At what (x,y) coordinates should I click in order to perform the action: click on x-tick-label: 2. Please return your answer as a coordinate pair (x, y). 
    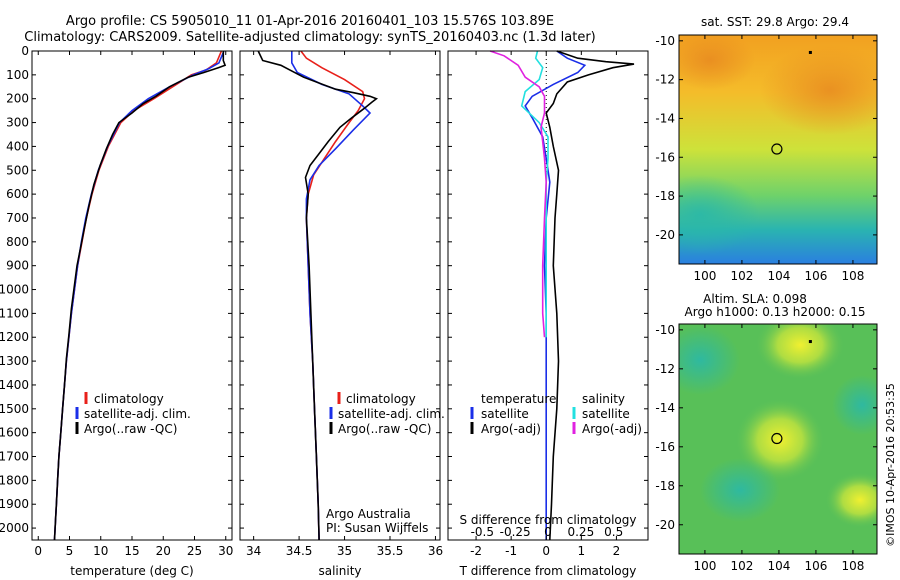
    Looking at the image, I should click on (617, 551).